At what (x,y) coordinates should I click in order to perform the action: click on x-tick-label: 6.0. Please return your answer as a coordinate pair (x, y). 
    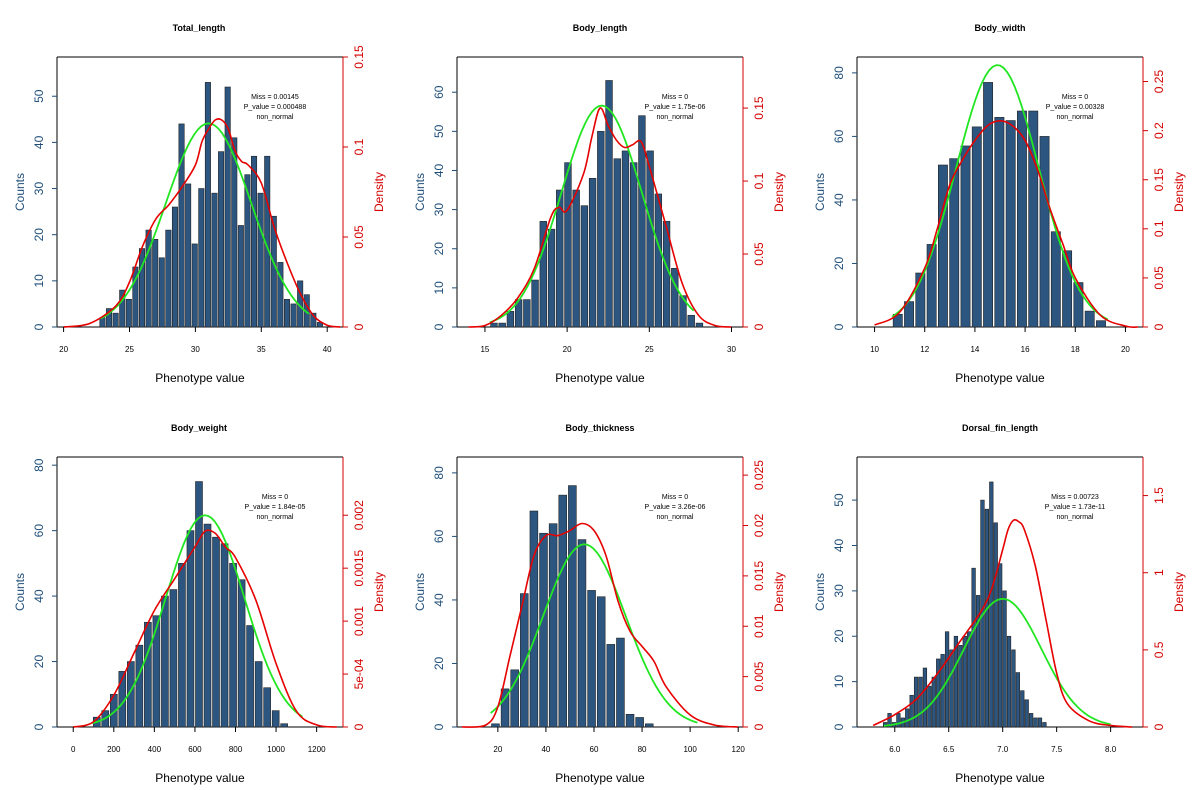
    Looking at the image, I should click on (895, 749).